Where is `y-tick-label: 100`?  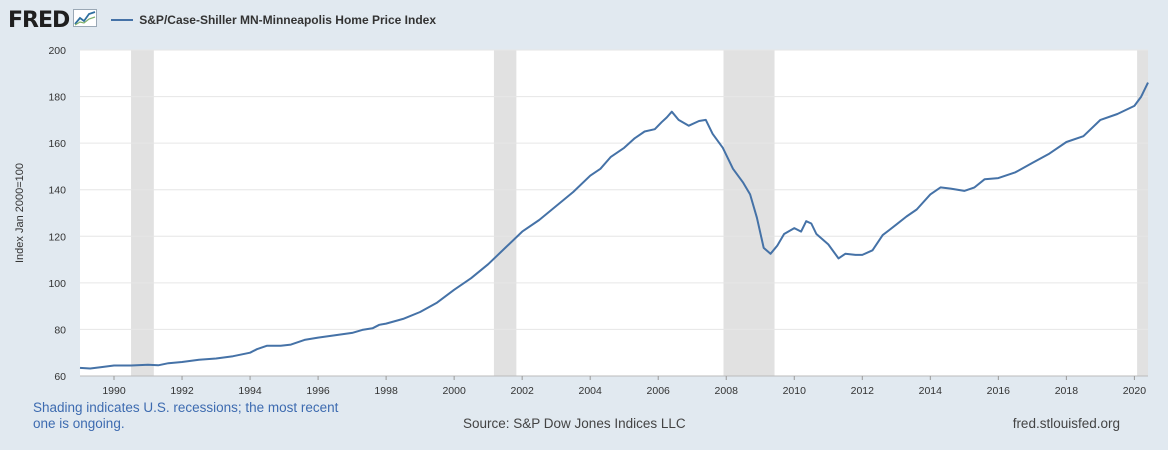
y-tick-label: 100 is located at coordinates (57, 284).